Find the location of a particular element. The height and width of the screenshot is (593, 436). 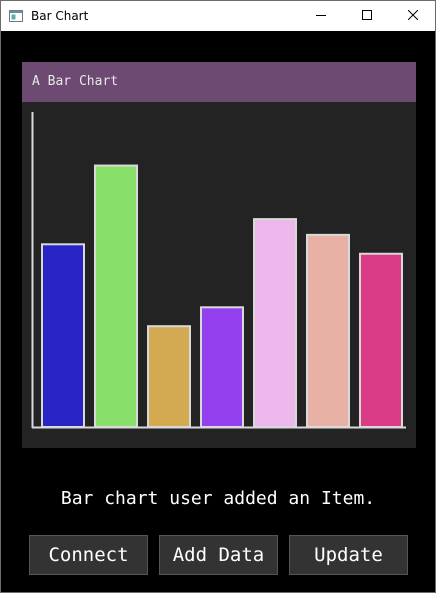

maximize-button is located at coordinates (367, 16).